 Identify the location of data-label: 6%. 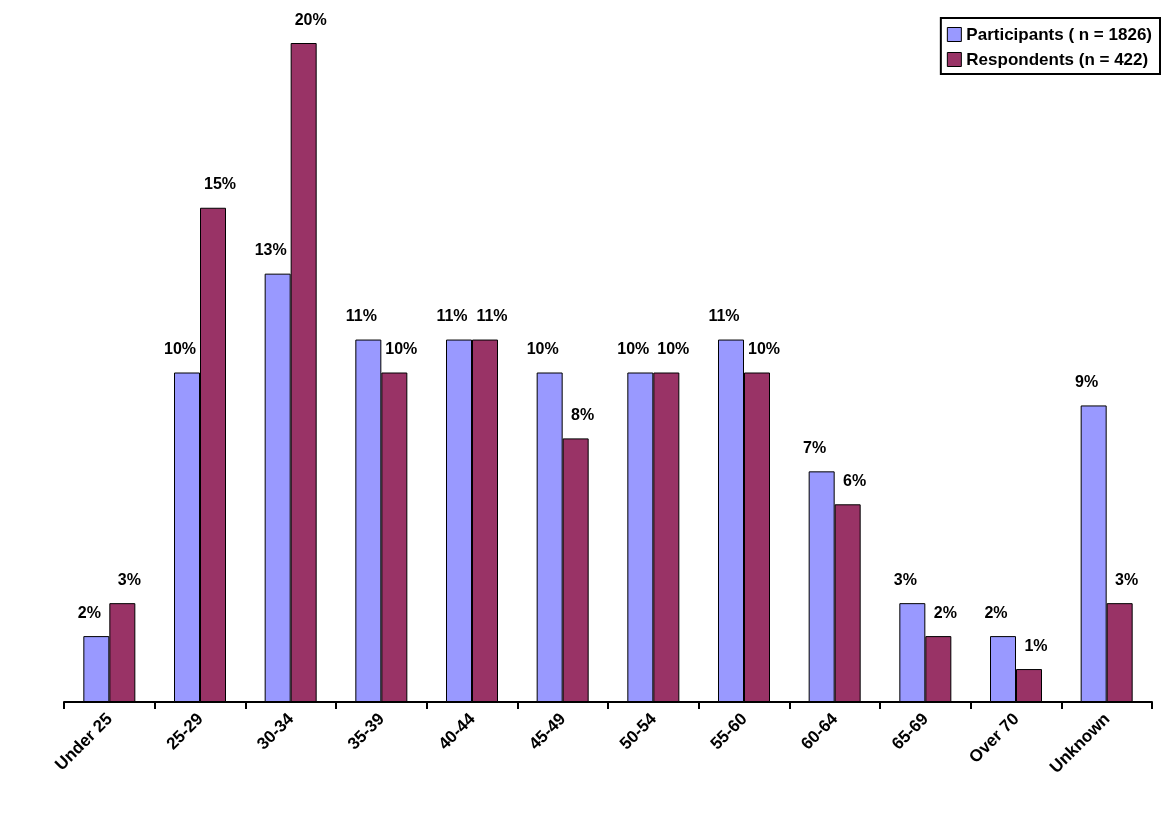
(855, 480).